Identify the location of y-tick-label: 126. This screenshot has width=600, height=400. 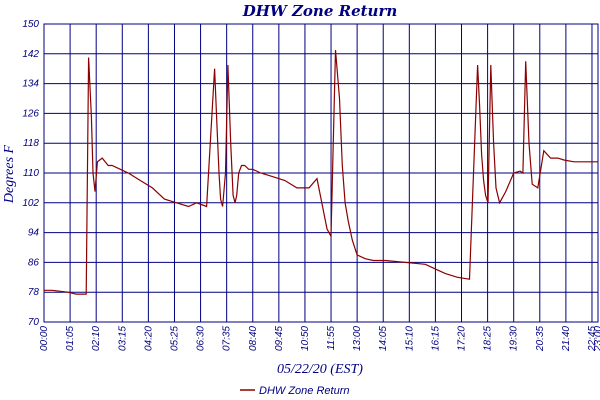
(30, 113).